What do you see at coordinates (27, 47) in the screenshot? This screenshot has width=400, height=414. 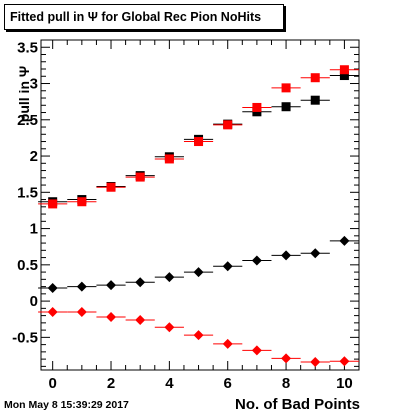 I see `y-tick-label: 3.5` at bounding box center [27, 47].